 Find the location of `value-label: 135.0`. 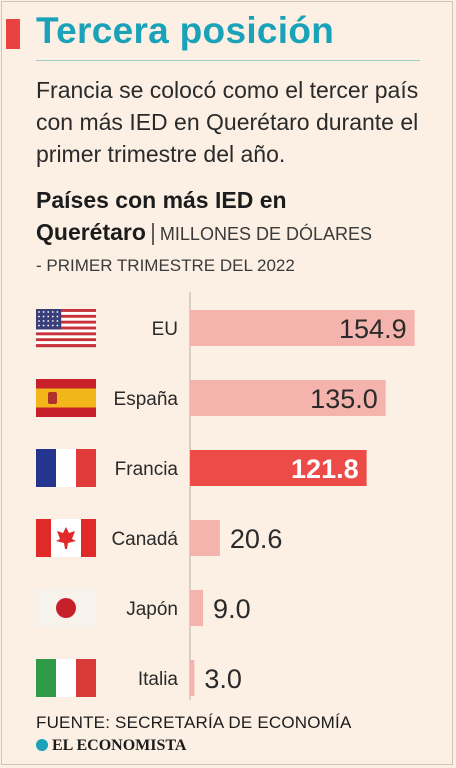

value-label: 135.0 is located at coordinates (344, 399).